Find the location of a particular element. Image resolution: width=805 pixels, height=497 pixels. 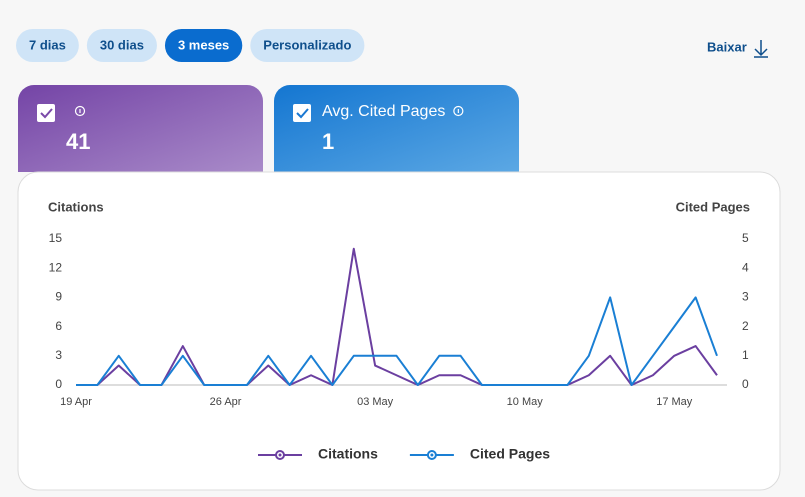

legend-label: Cited Pages is located at coordinates (510, 454).